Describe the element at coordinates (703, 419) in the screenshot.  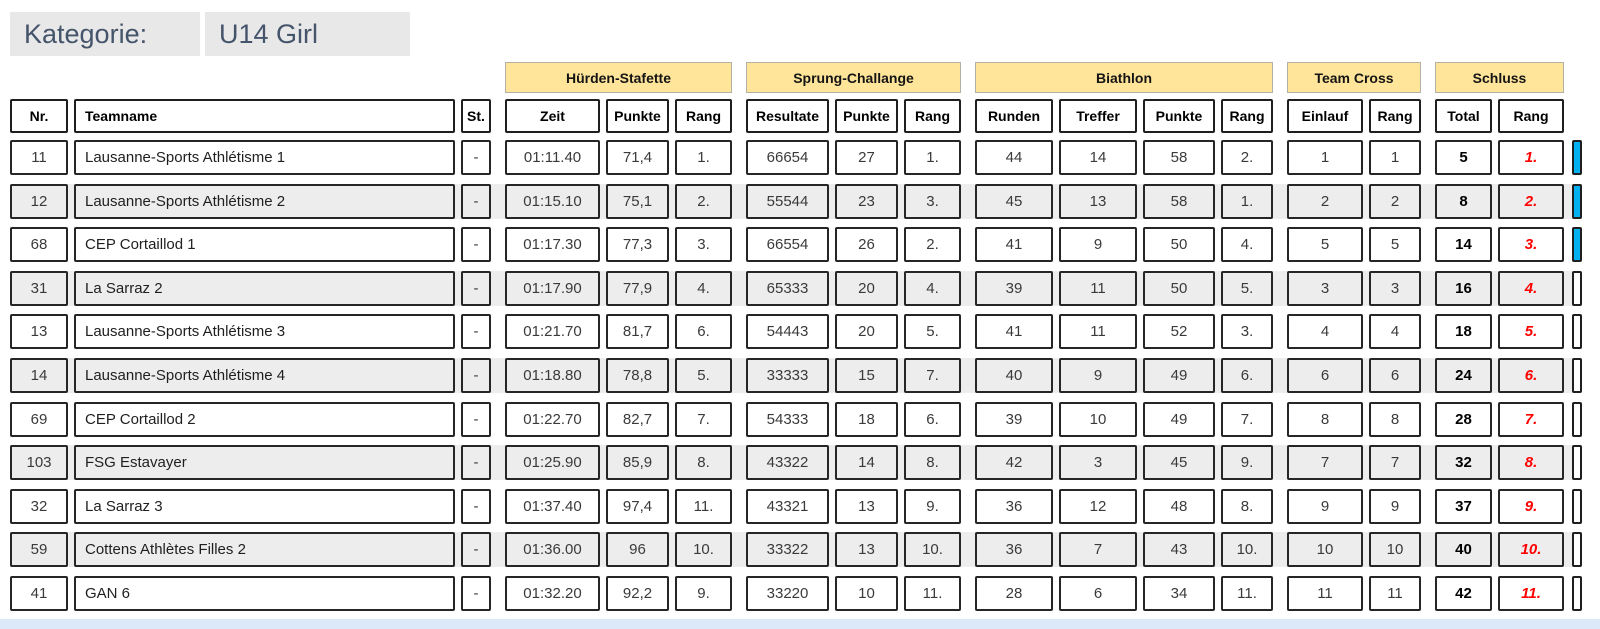
I see `cell-rang-huerden: 7.` at that location.